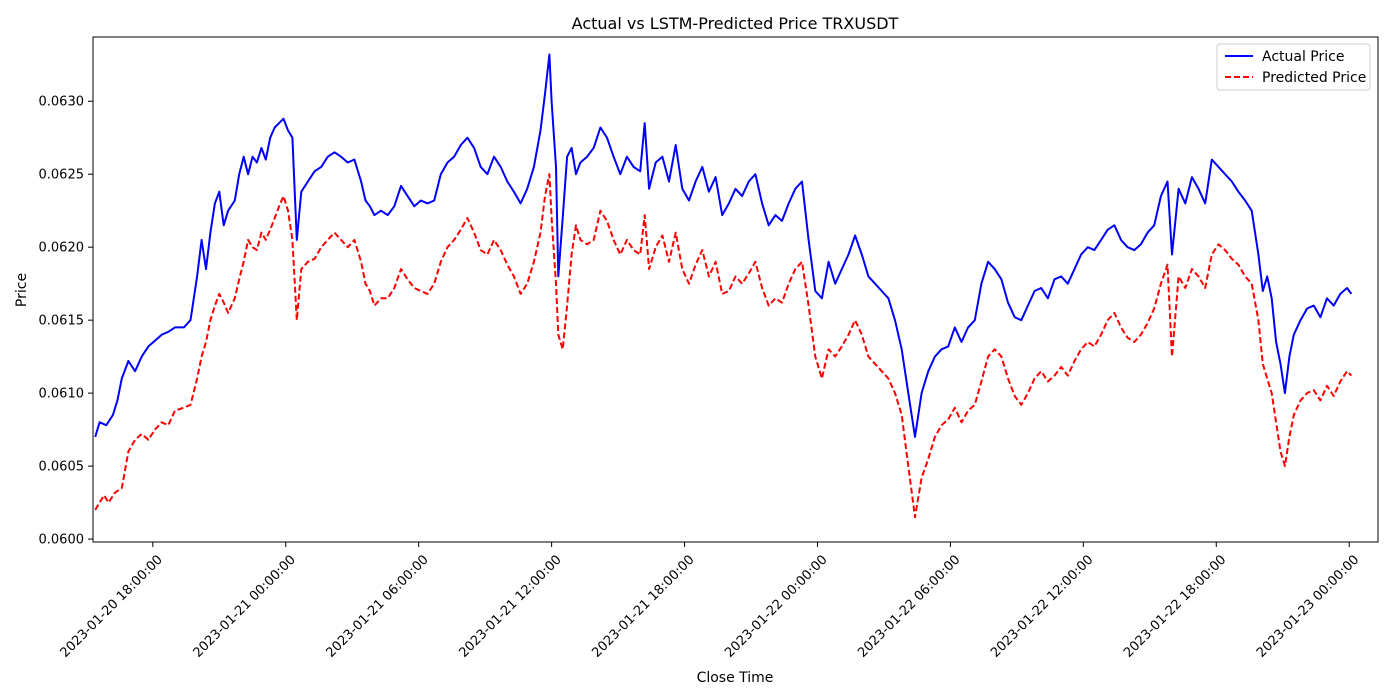 Image resolution: width=1400 pixels, height=700 pixels. What do you see at coordinates (62, 321) in the screenshot?
I see `y-tick-label: 0.0615` at bounding box center [62, 321].